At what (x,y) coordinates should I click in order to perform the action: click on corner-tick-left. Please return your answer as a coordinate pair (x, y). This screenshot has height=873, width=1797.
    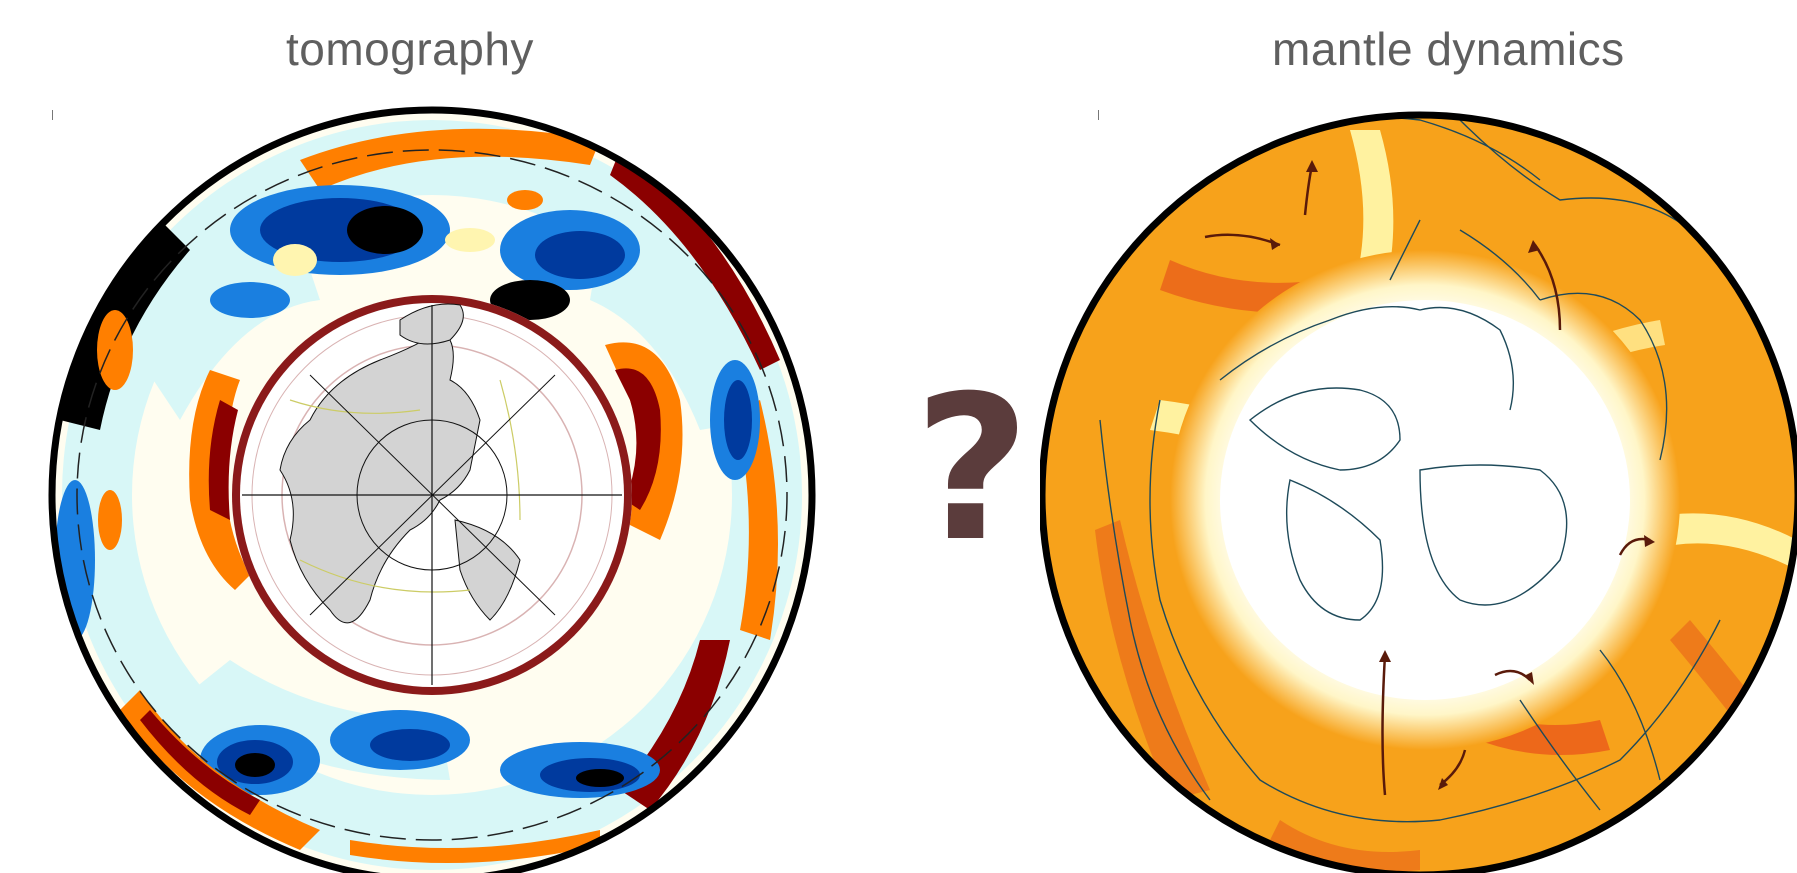
    Looking at the image, I should click on (52, 115).